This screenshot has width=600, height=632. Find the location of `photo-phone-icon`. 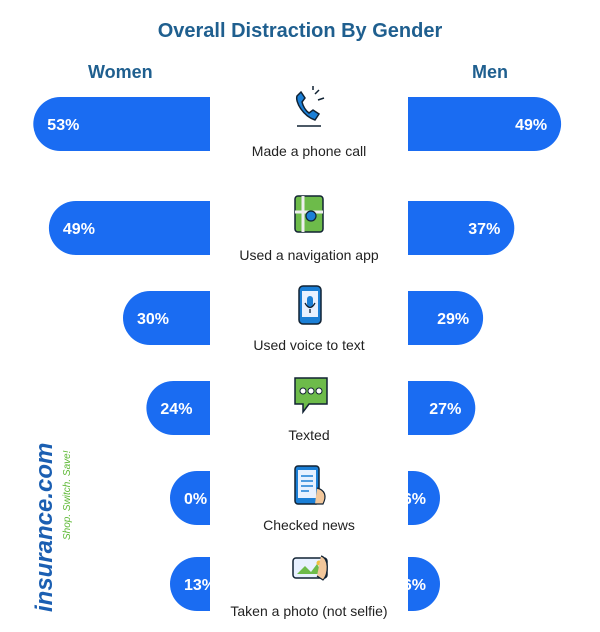

photo-phone-icon is located at coordinates (310, 568).